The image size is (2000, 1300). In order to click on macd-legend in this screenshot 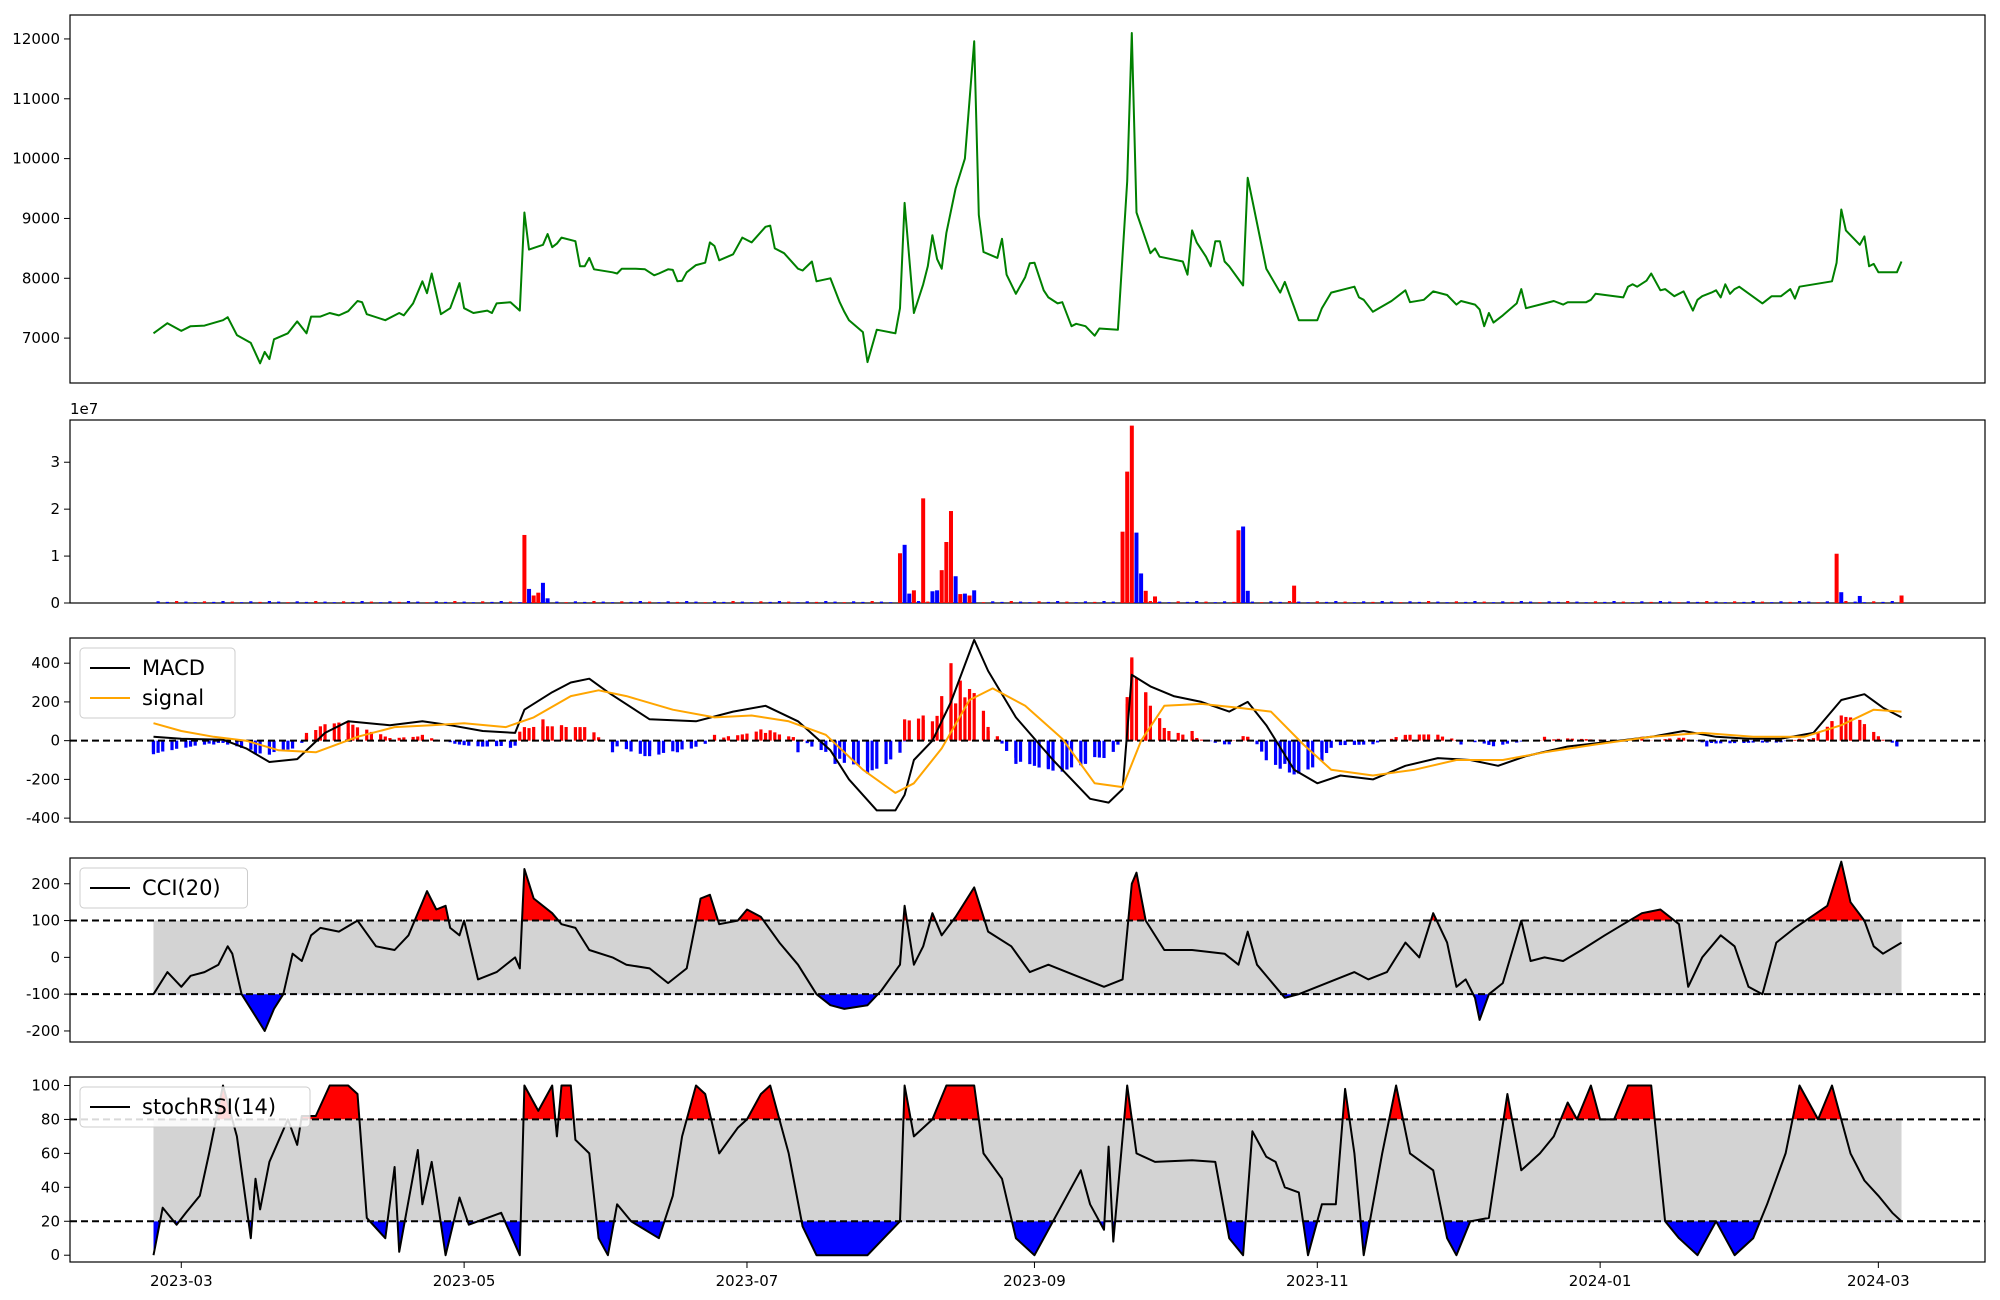, I will do `click(157, 683)`.